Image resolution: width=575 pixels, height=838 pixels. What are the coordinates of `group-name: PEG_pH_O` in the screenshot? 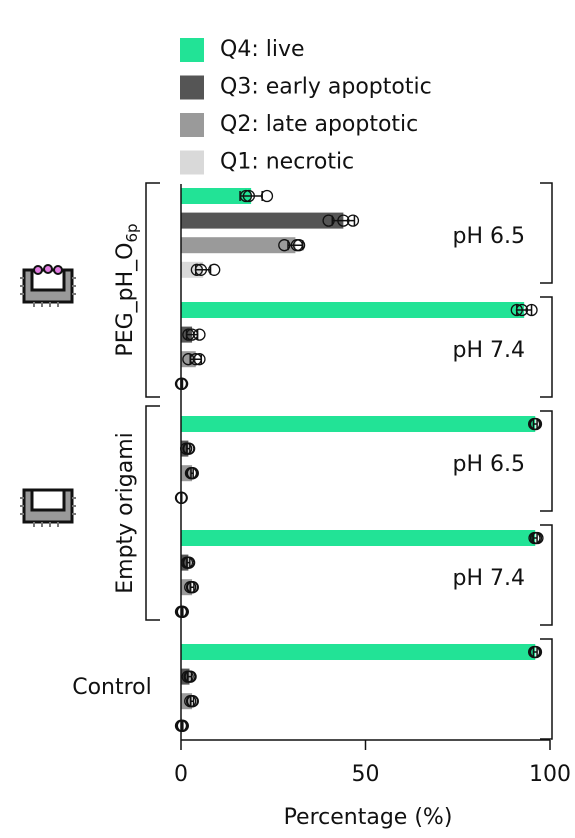 It's located at (125, 300).